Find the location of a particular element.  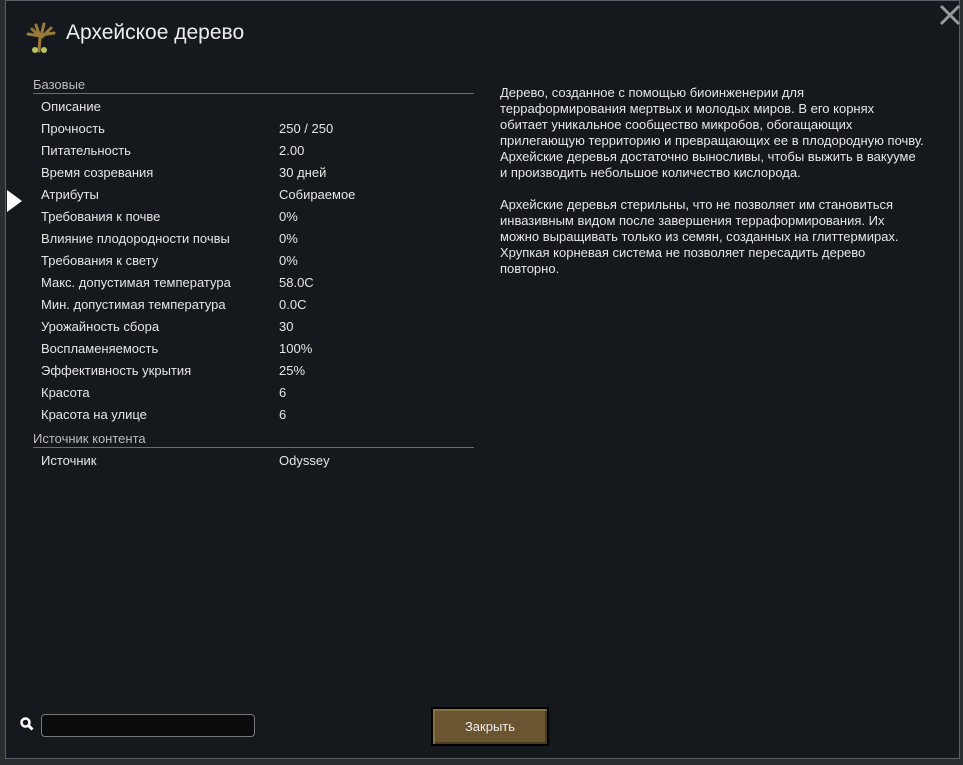

stat-label: Эффективность укрытия is located at coordinates (116, 370).